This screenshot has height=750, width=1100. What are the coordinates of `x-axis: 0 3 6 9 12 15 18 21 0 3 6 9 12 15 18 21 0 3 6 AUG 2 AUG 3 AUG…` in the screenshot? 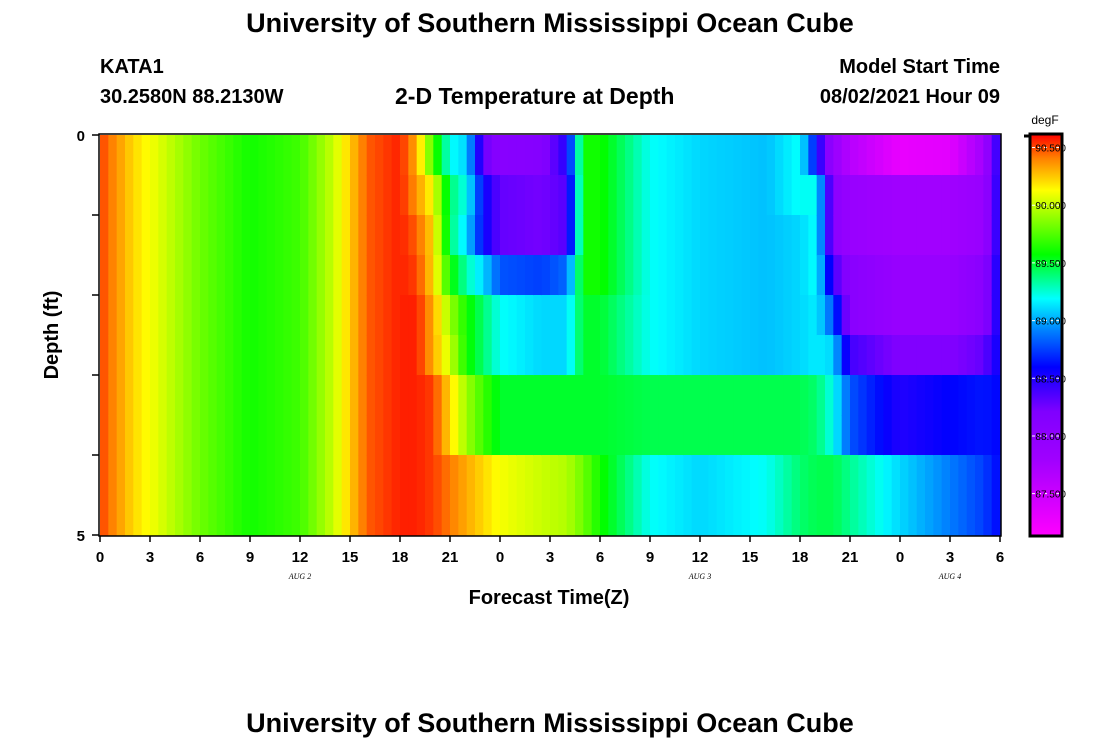 It's located at (550, 558).